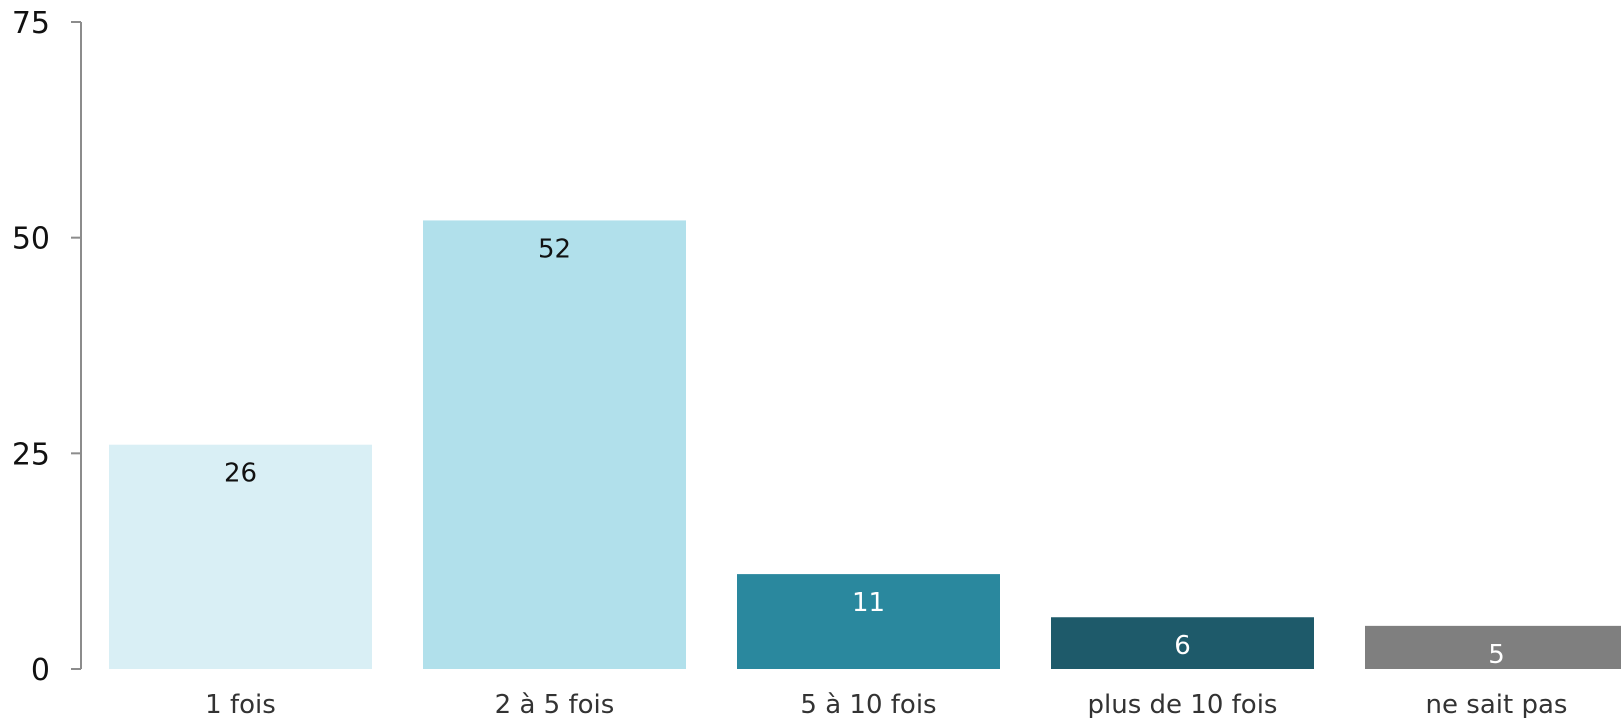  What do you see at coordinates (46, 347) in the screenshot?
I see `y-axis-ticks: 0 25 50 75` at bounding box center [46, 347].